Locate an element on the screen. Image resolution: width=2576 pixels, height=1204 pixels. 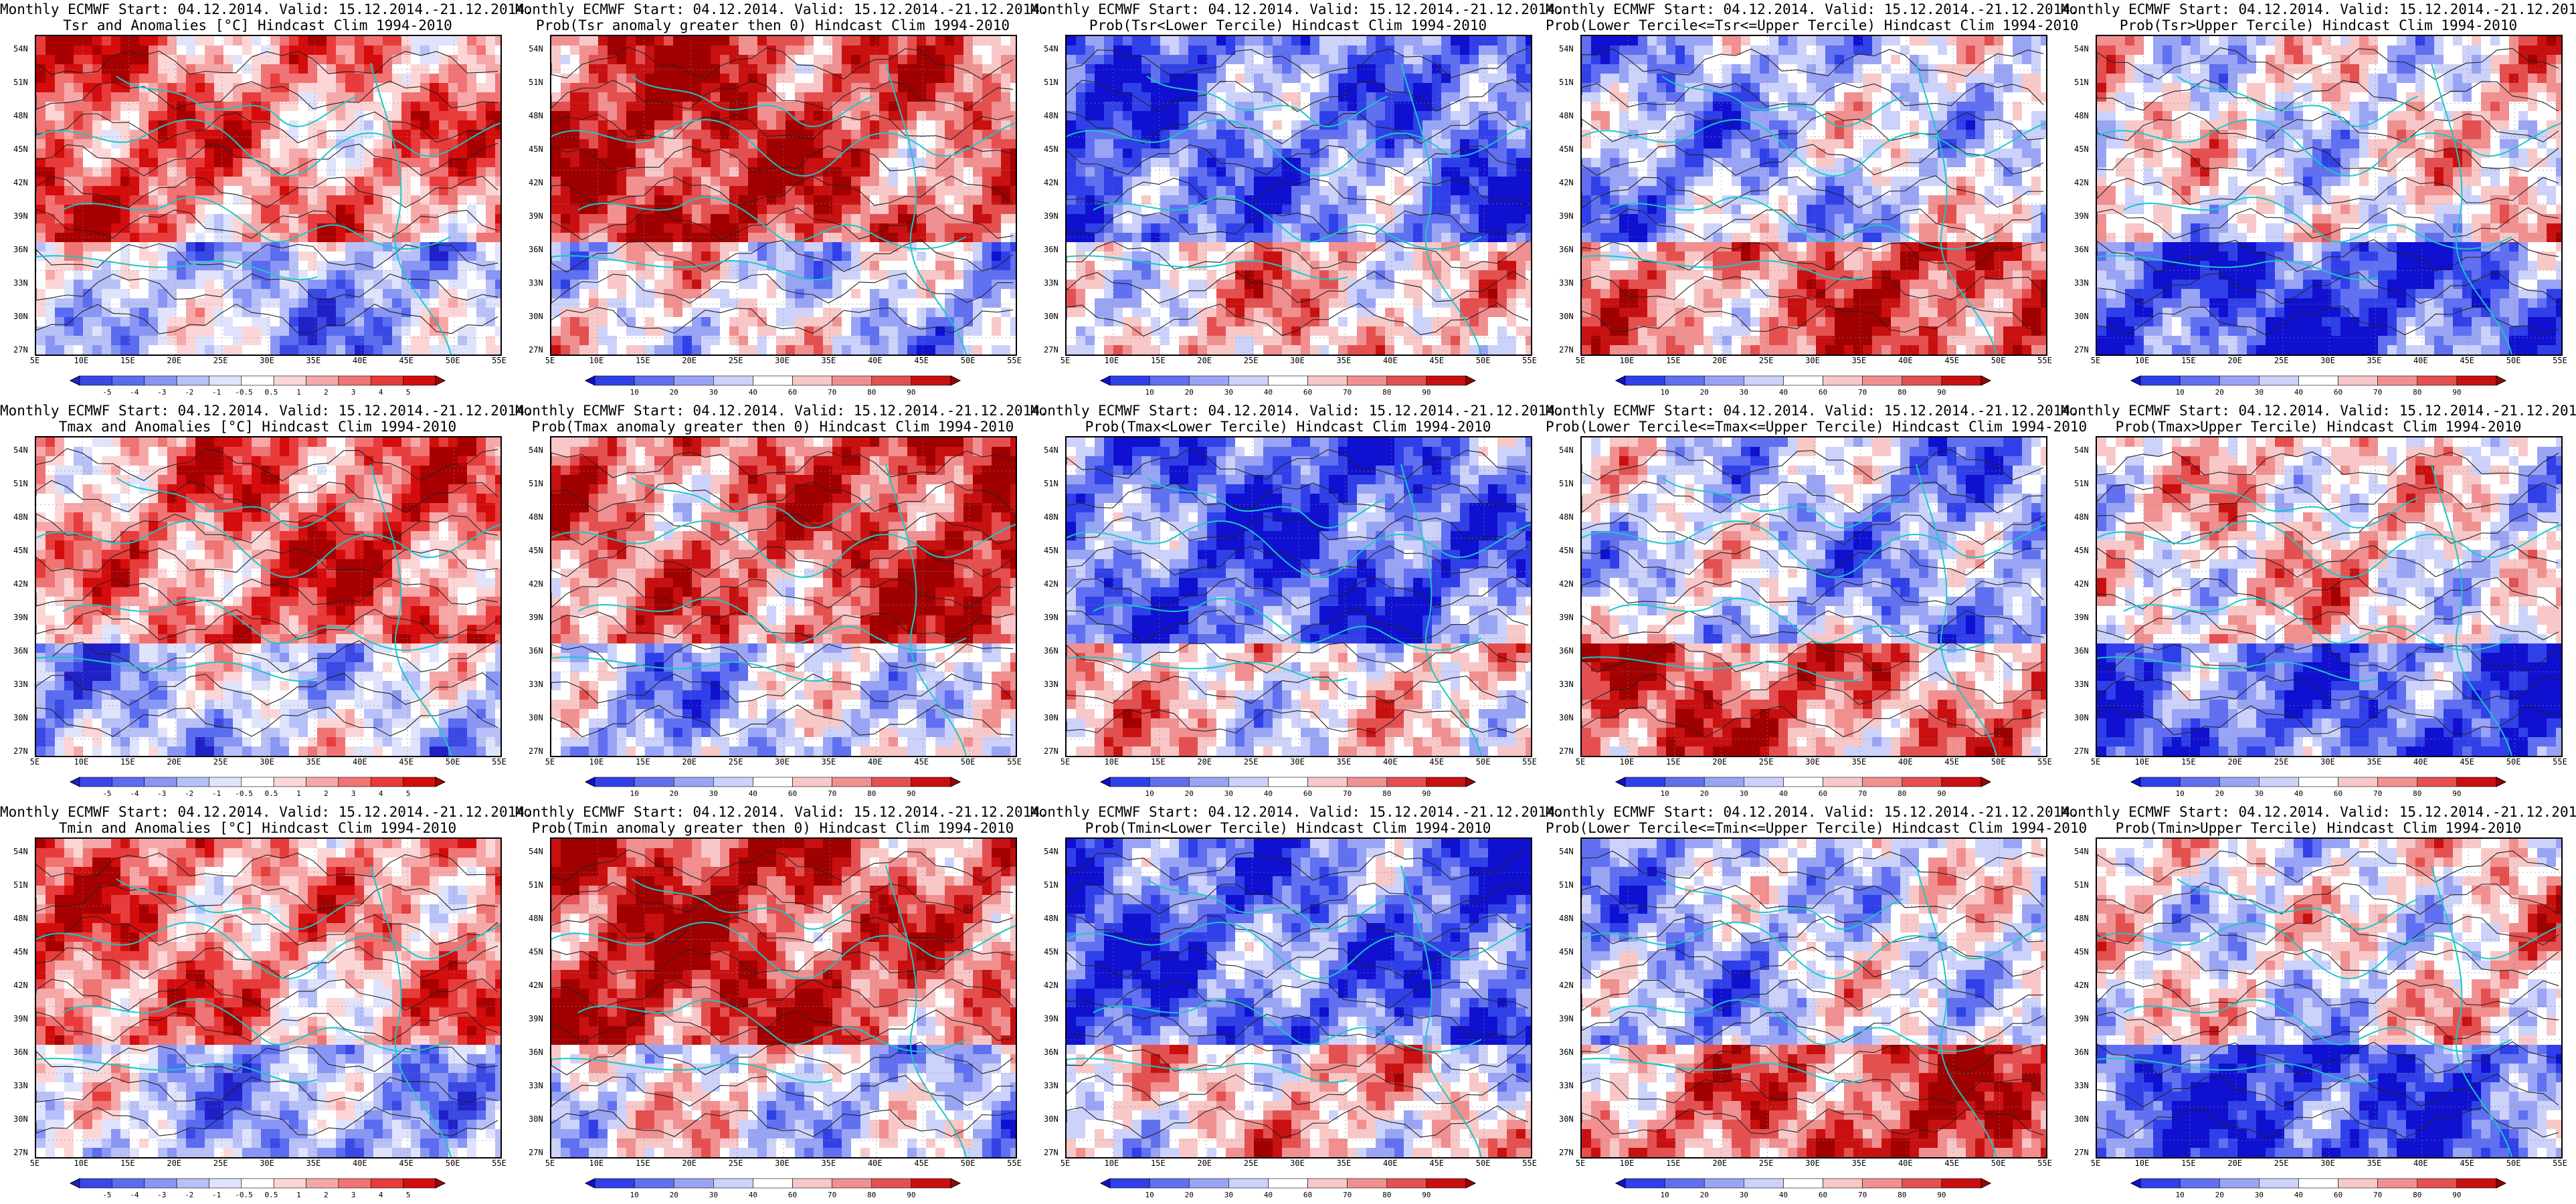
lon-label: 5E is located at coordinates (1580, 360).